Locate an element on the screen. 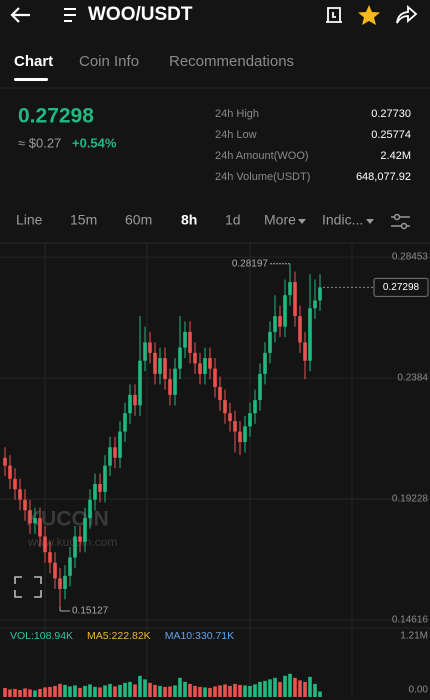 Image resolution: width=430 pixels, height=700 pixels. interval: More is located at coordinates (280, 220).